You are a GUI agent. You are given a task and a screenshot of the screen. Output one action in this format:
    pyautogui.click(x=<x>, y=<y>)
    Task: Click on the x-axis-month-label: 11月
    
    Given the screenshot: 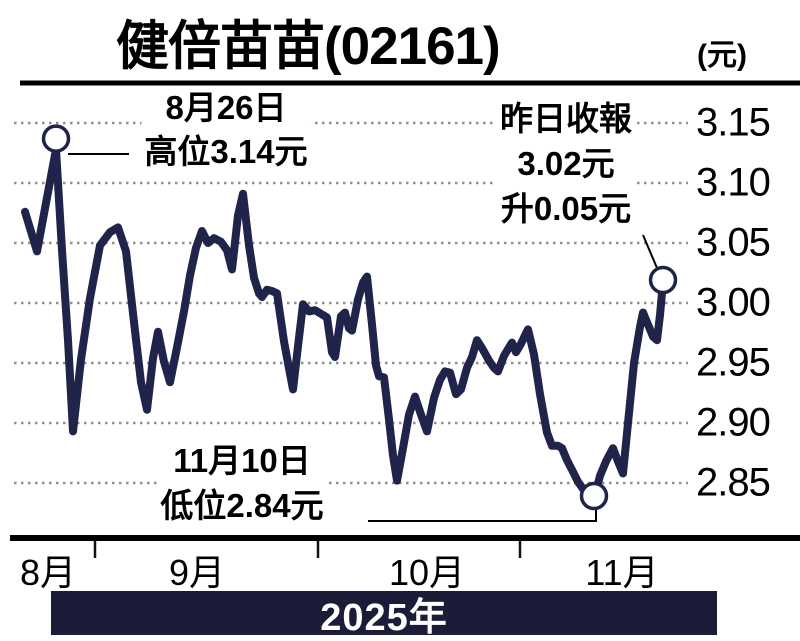 What is the action you would take?
    pyautogui.click(x=622, y=572)
    